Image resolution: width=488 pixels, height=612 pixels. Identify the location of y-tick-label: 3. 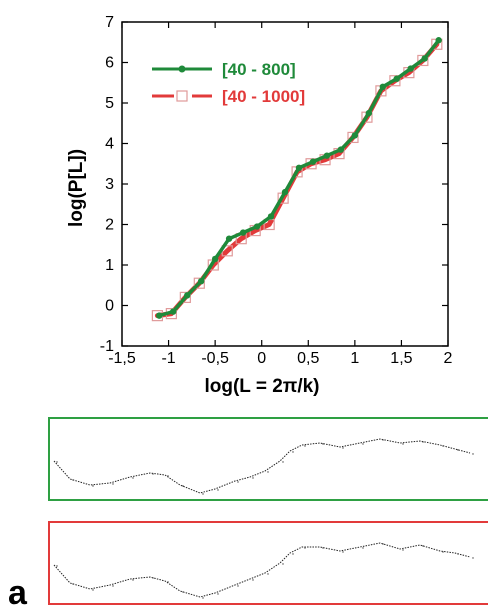
(109, 184).